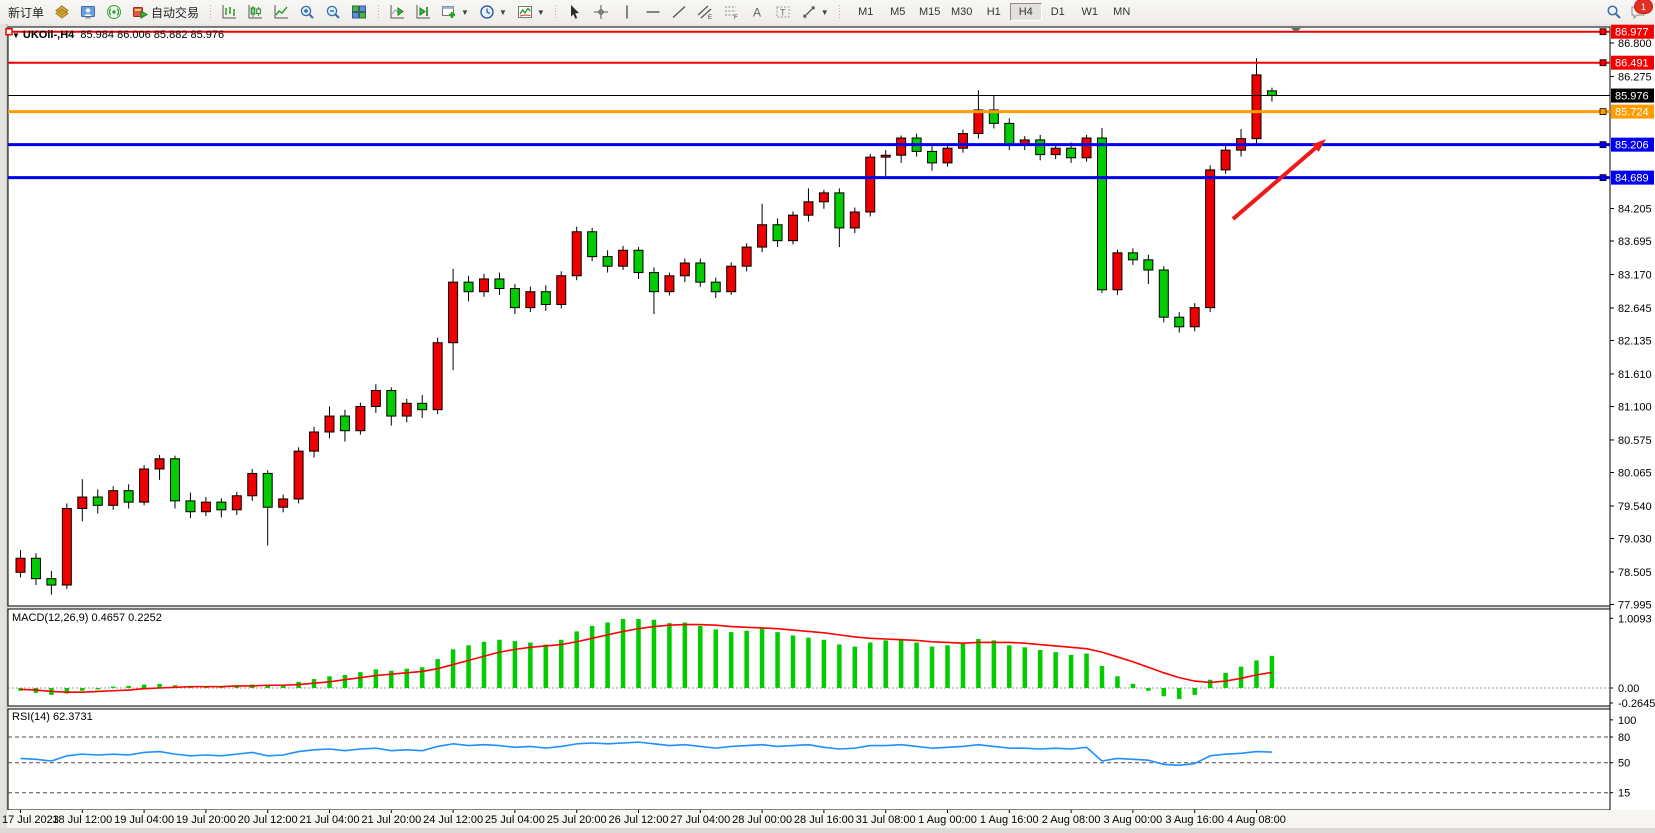 Image resolution: width=1655 pixels, height=833 pixels. Describe the element at coordinates (1057, 12) in the screenshot. I see `tf-d1-button: D1` at that location.